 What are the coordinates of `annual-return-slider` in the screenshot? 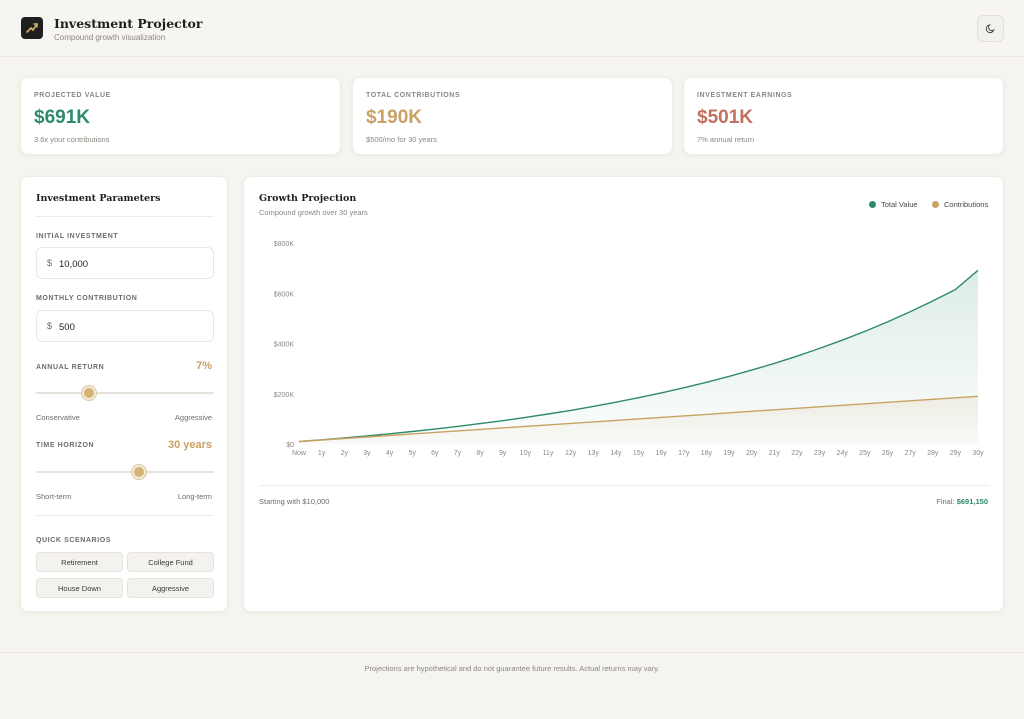 It's located at (125, 393).